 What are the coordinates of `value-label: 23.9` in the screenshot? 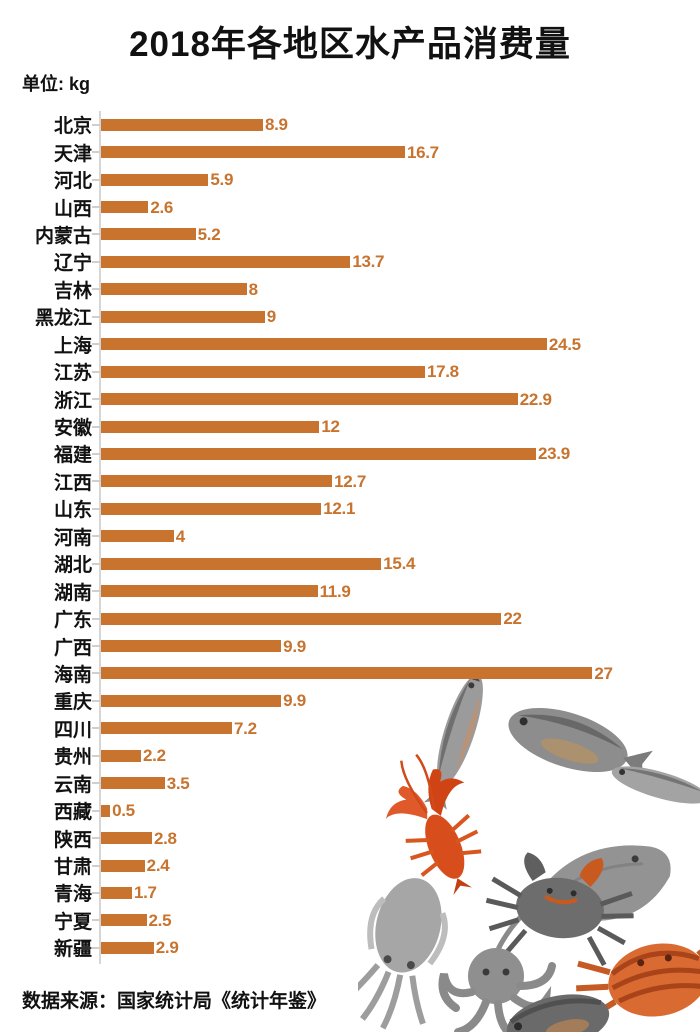 It's located at (553, 454).